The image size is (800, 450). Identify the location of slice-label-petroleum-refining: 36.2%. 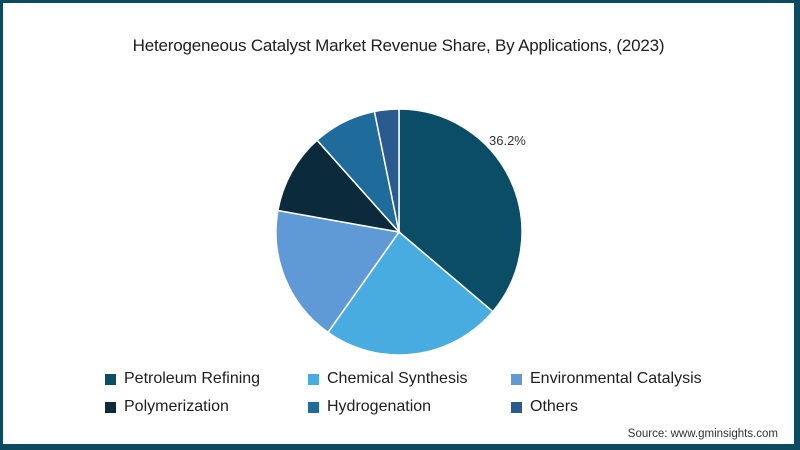
(507, 140).